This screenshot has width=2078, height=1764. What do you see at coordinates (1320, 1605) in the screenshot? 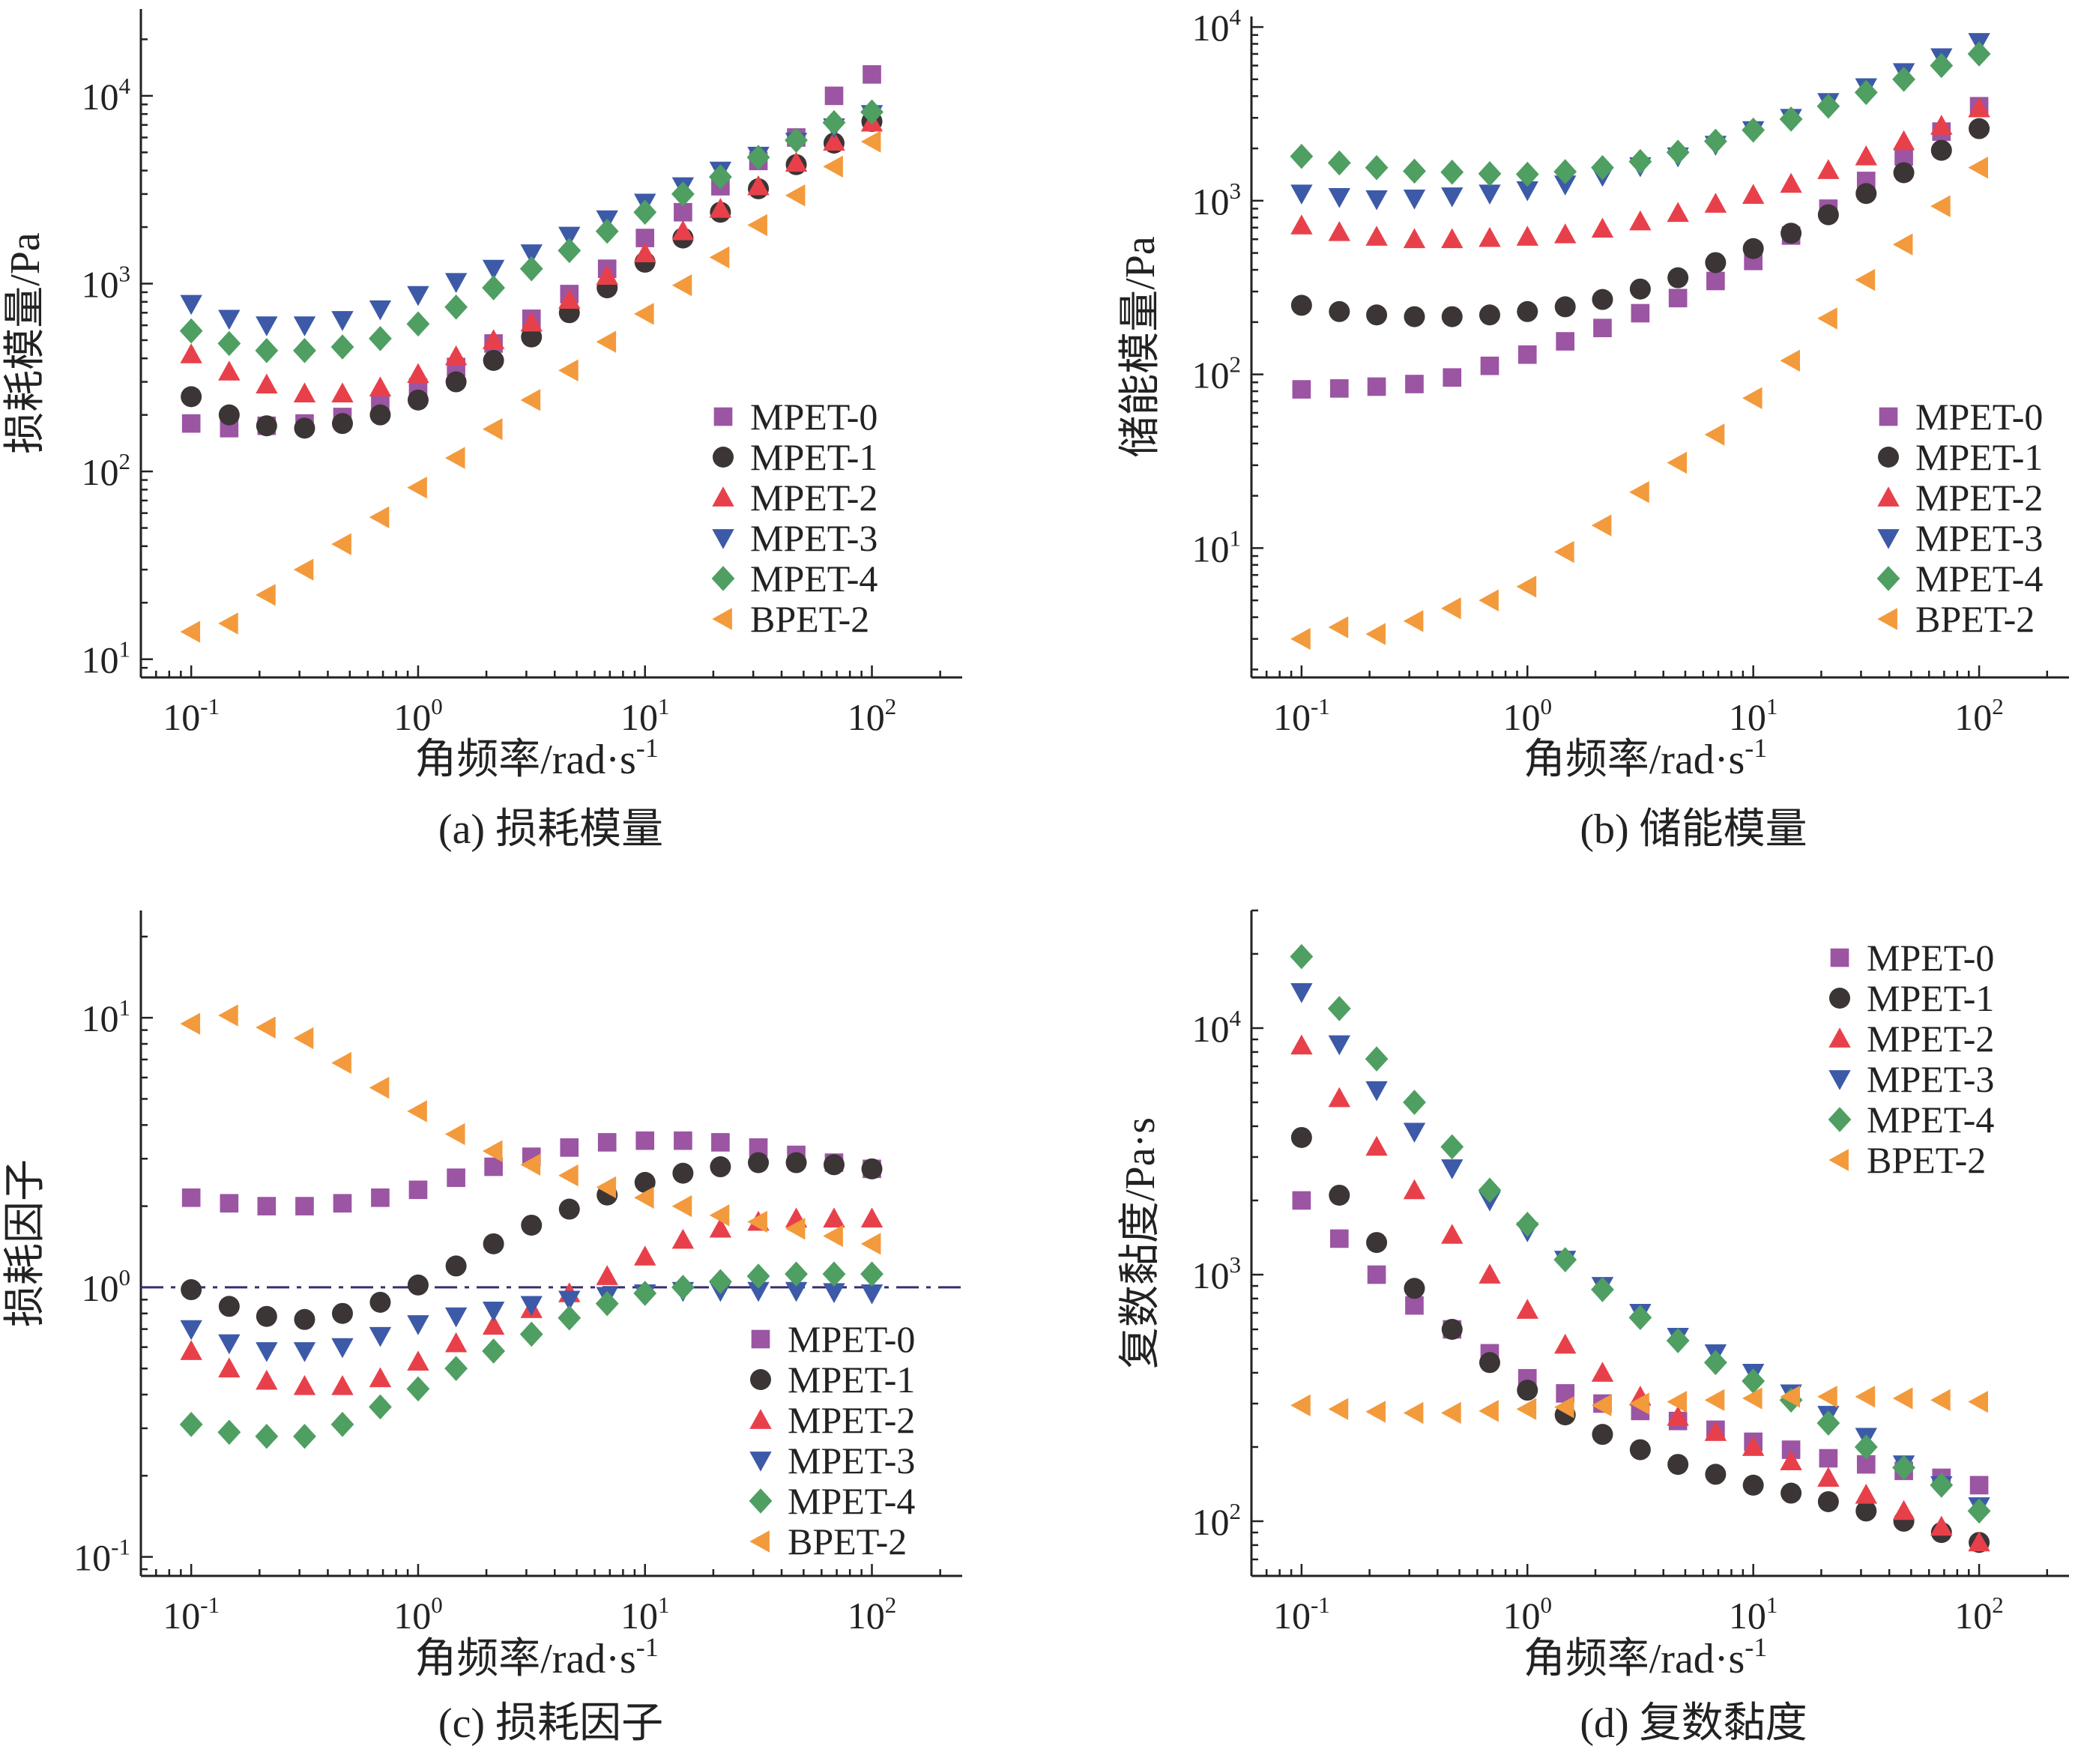
I see `x-tick-label-exp: -1` at bounding box center [1320, 1605].